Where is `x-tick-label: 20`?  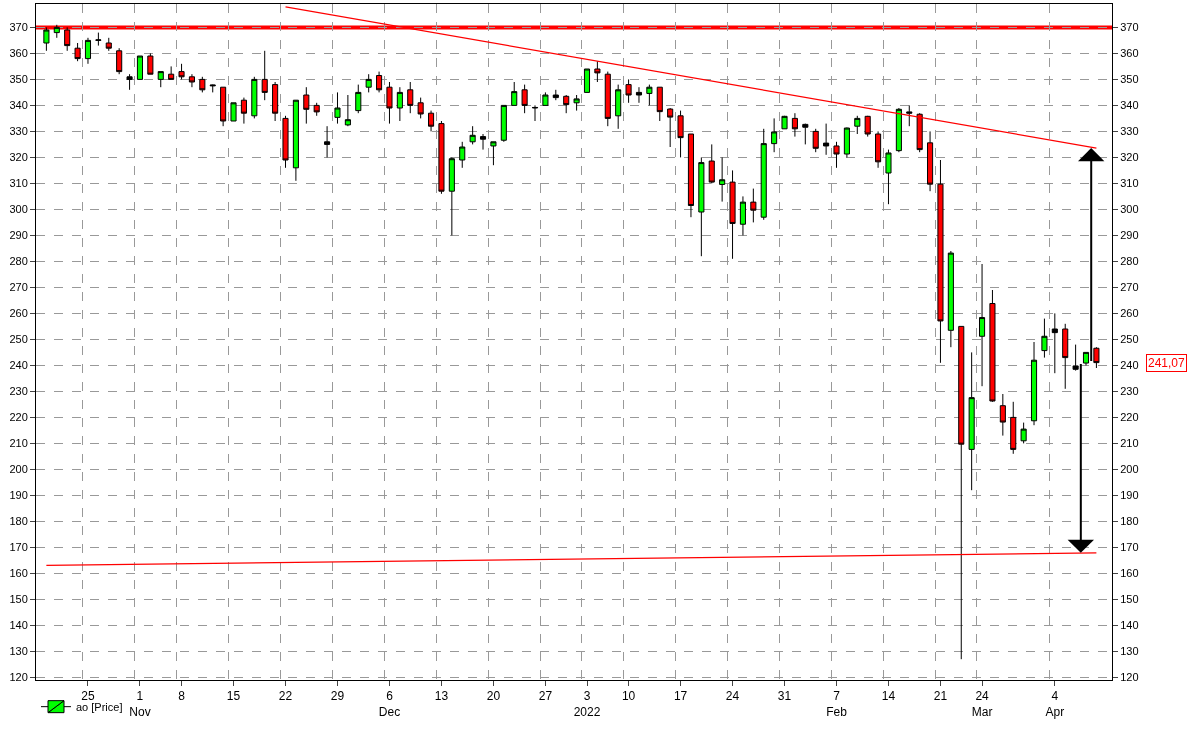 x-tick-label: 20 is located at coordinates (493, 696).